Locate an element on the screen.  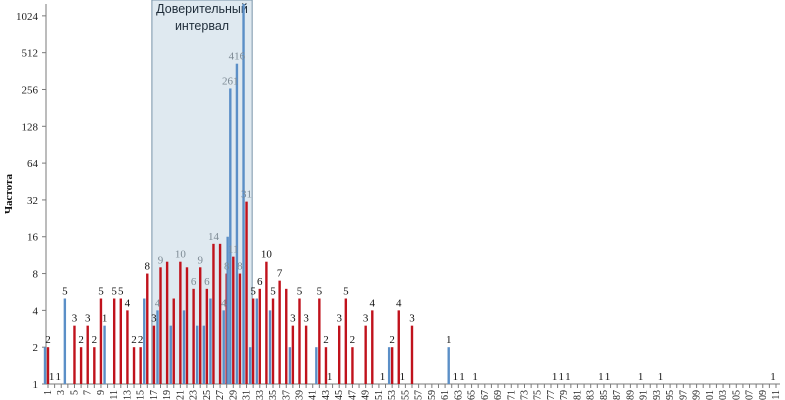
x-tick-label: 91 is located at coordinates (644, 395).